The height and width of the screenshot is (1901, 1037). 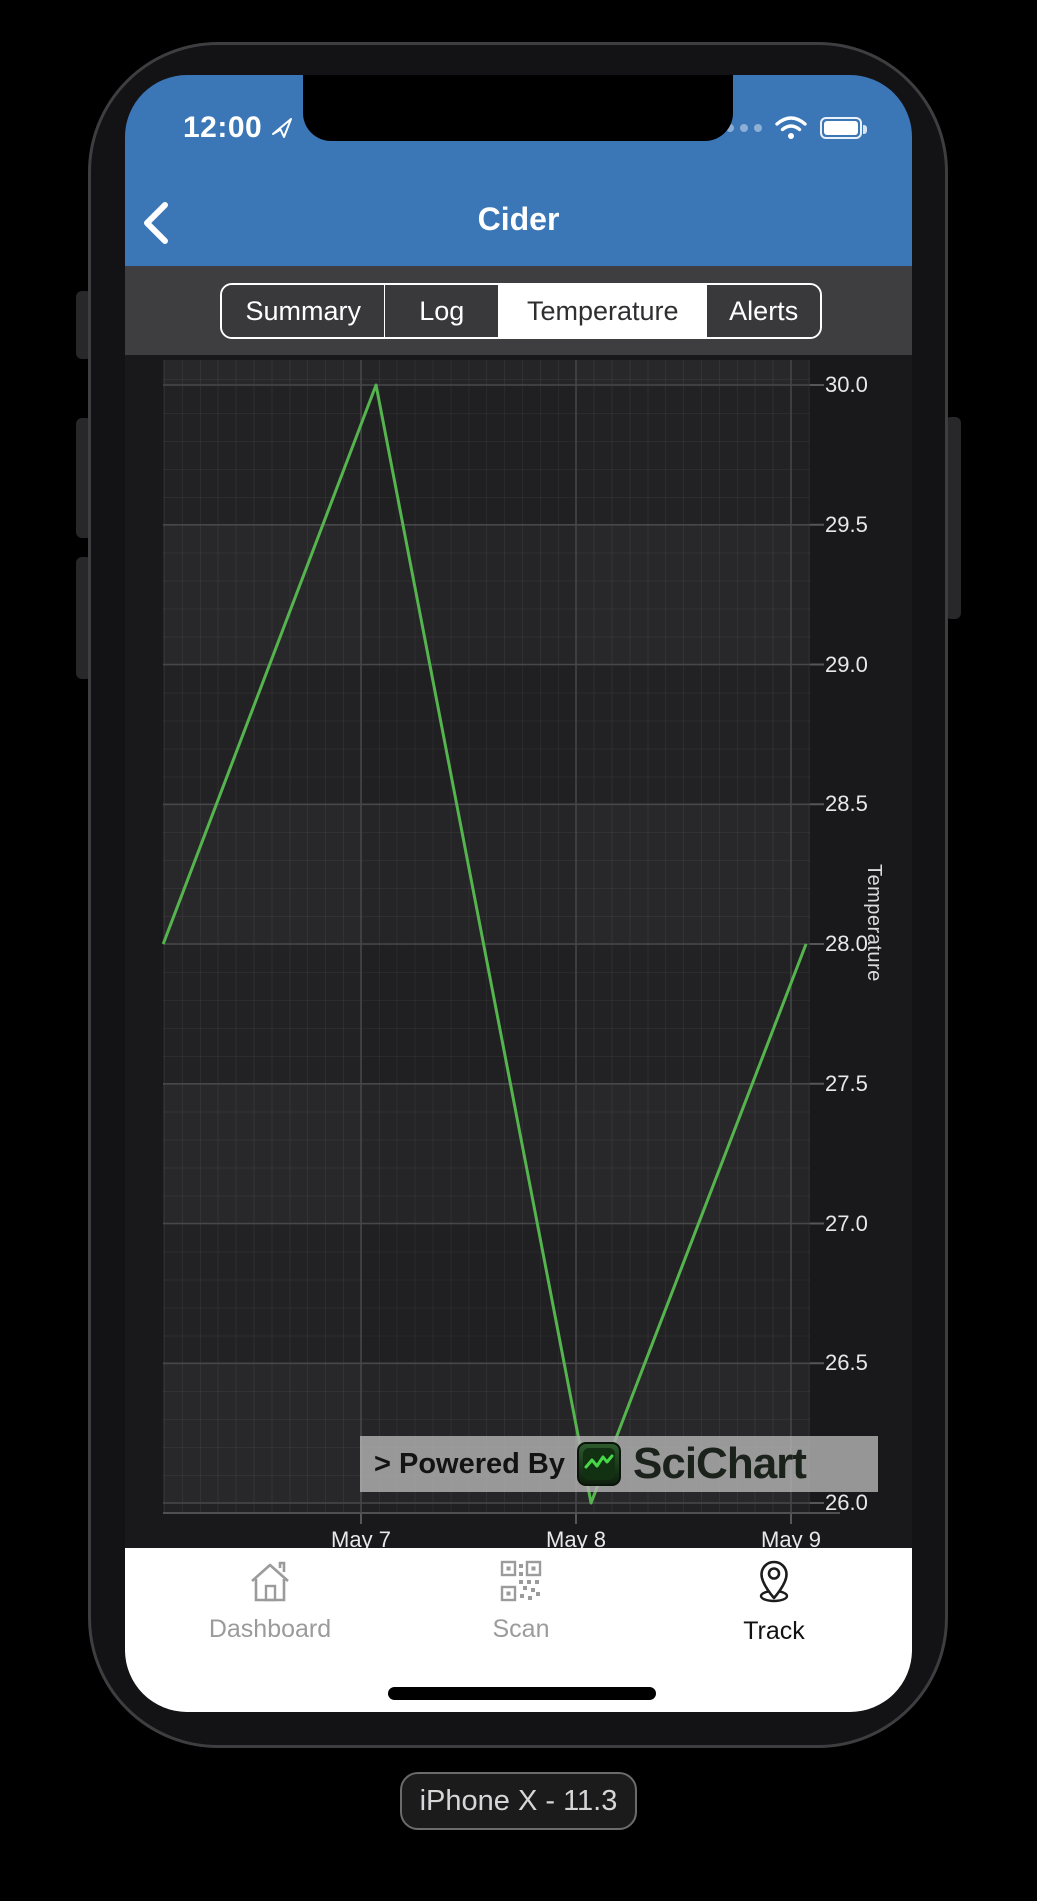 I want to click on tab-bar-item-track: Track, so click(x=774, y=1602).